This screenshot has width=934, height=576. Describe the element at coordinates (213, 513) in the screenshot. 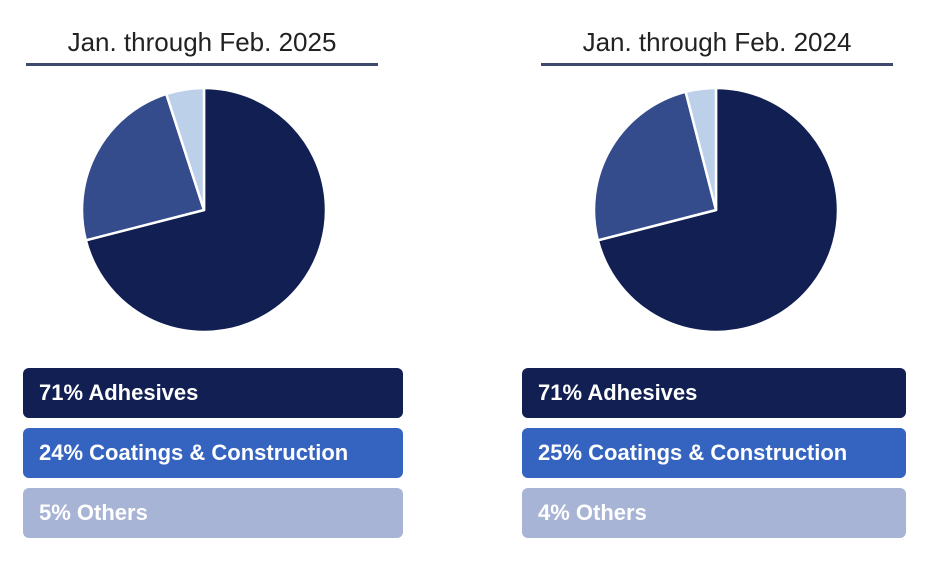

I see `legend-item-others: 5% Others` at that location.